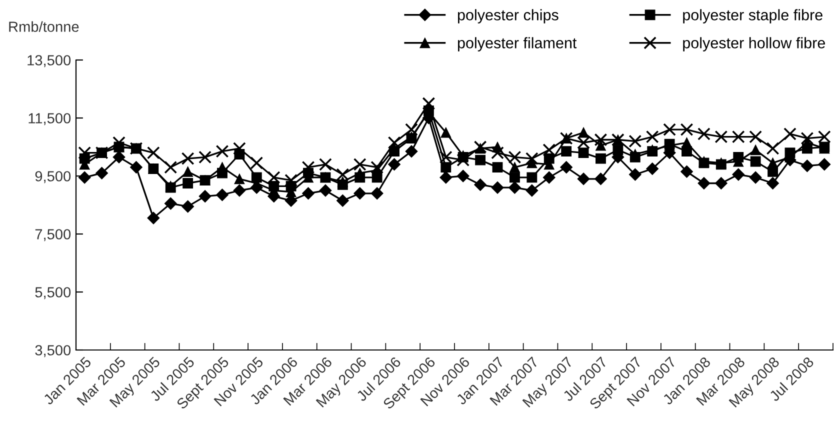 This screenshot has height=436, width=839. Describe the element at coordinates (53, 235) in the screenshot. I see `y-tick-label: 7,500` at that location.